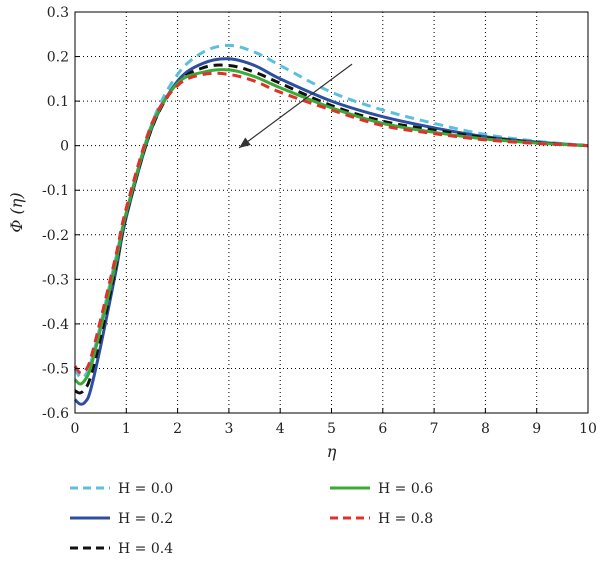  I want to click on y-tick-label: -0.3, so click(55, 280).